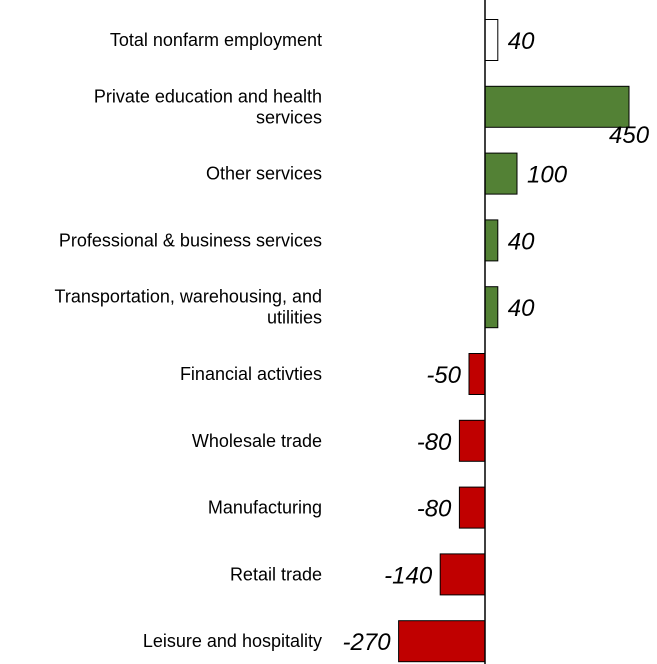 This screenshot has width=657, height=664. What do you see at coordinates (294, 318) in the screenshot?
I see `category-label-line: utilities` at bounding box center [294, 318].